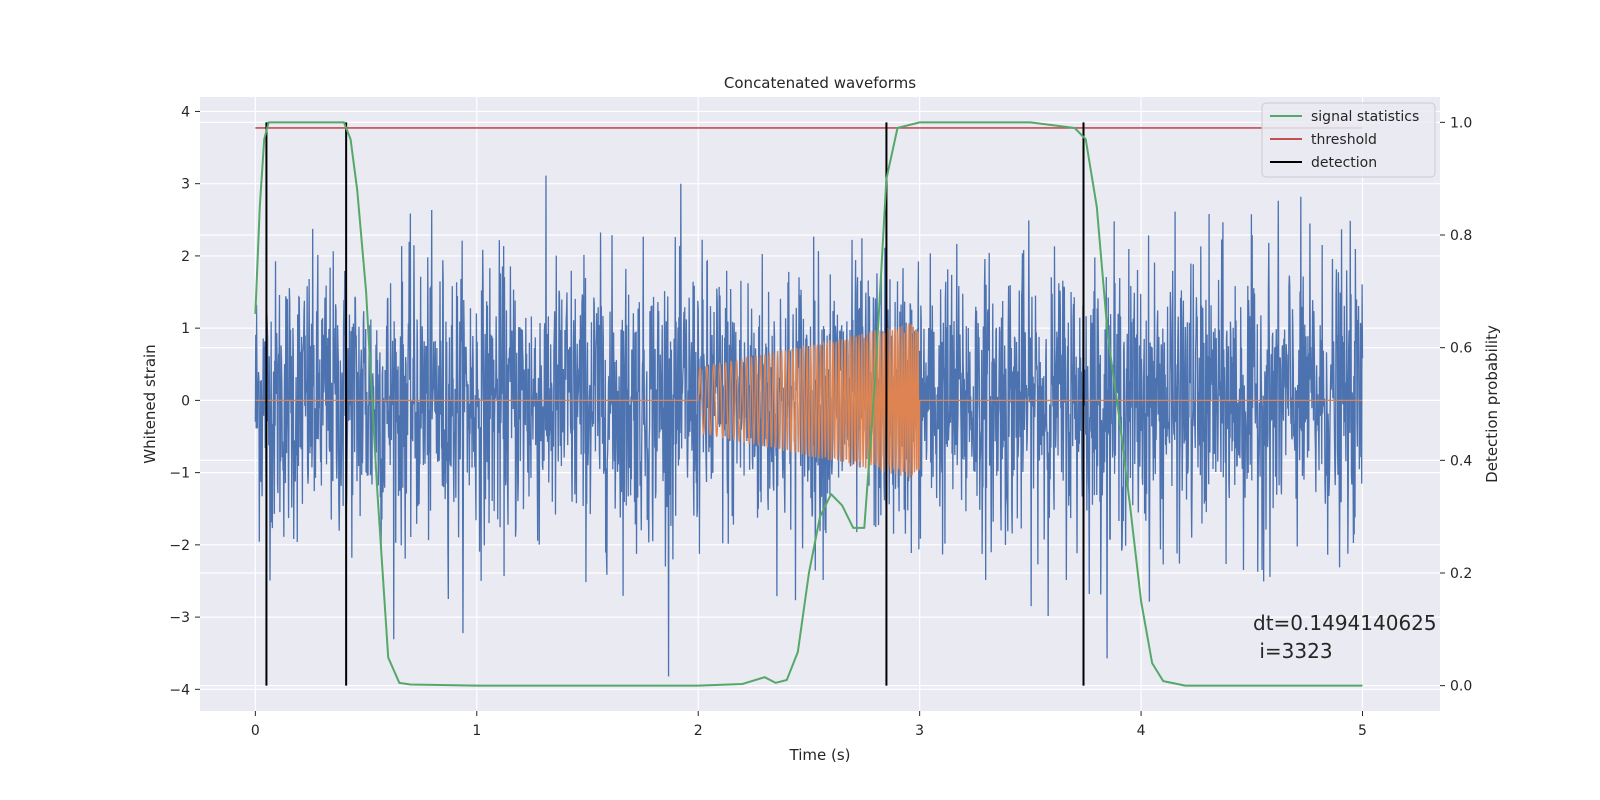  What do you see at coordinates (476, 731) in the screenshot?
I see `x-tick-label: 1` at bounding box center [476, 731].